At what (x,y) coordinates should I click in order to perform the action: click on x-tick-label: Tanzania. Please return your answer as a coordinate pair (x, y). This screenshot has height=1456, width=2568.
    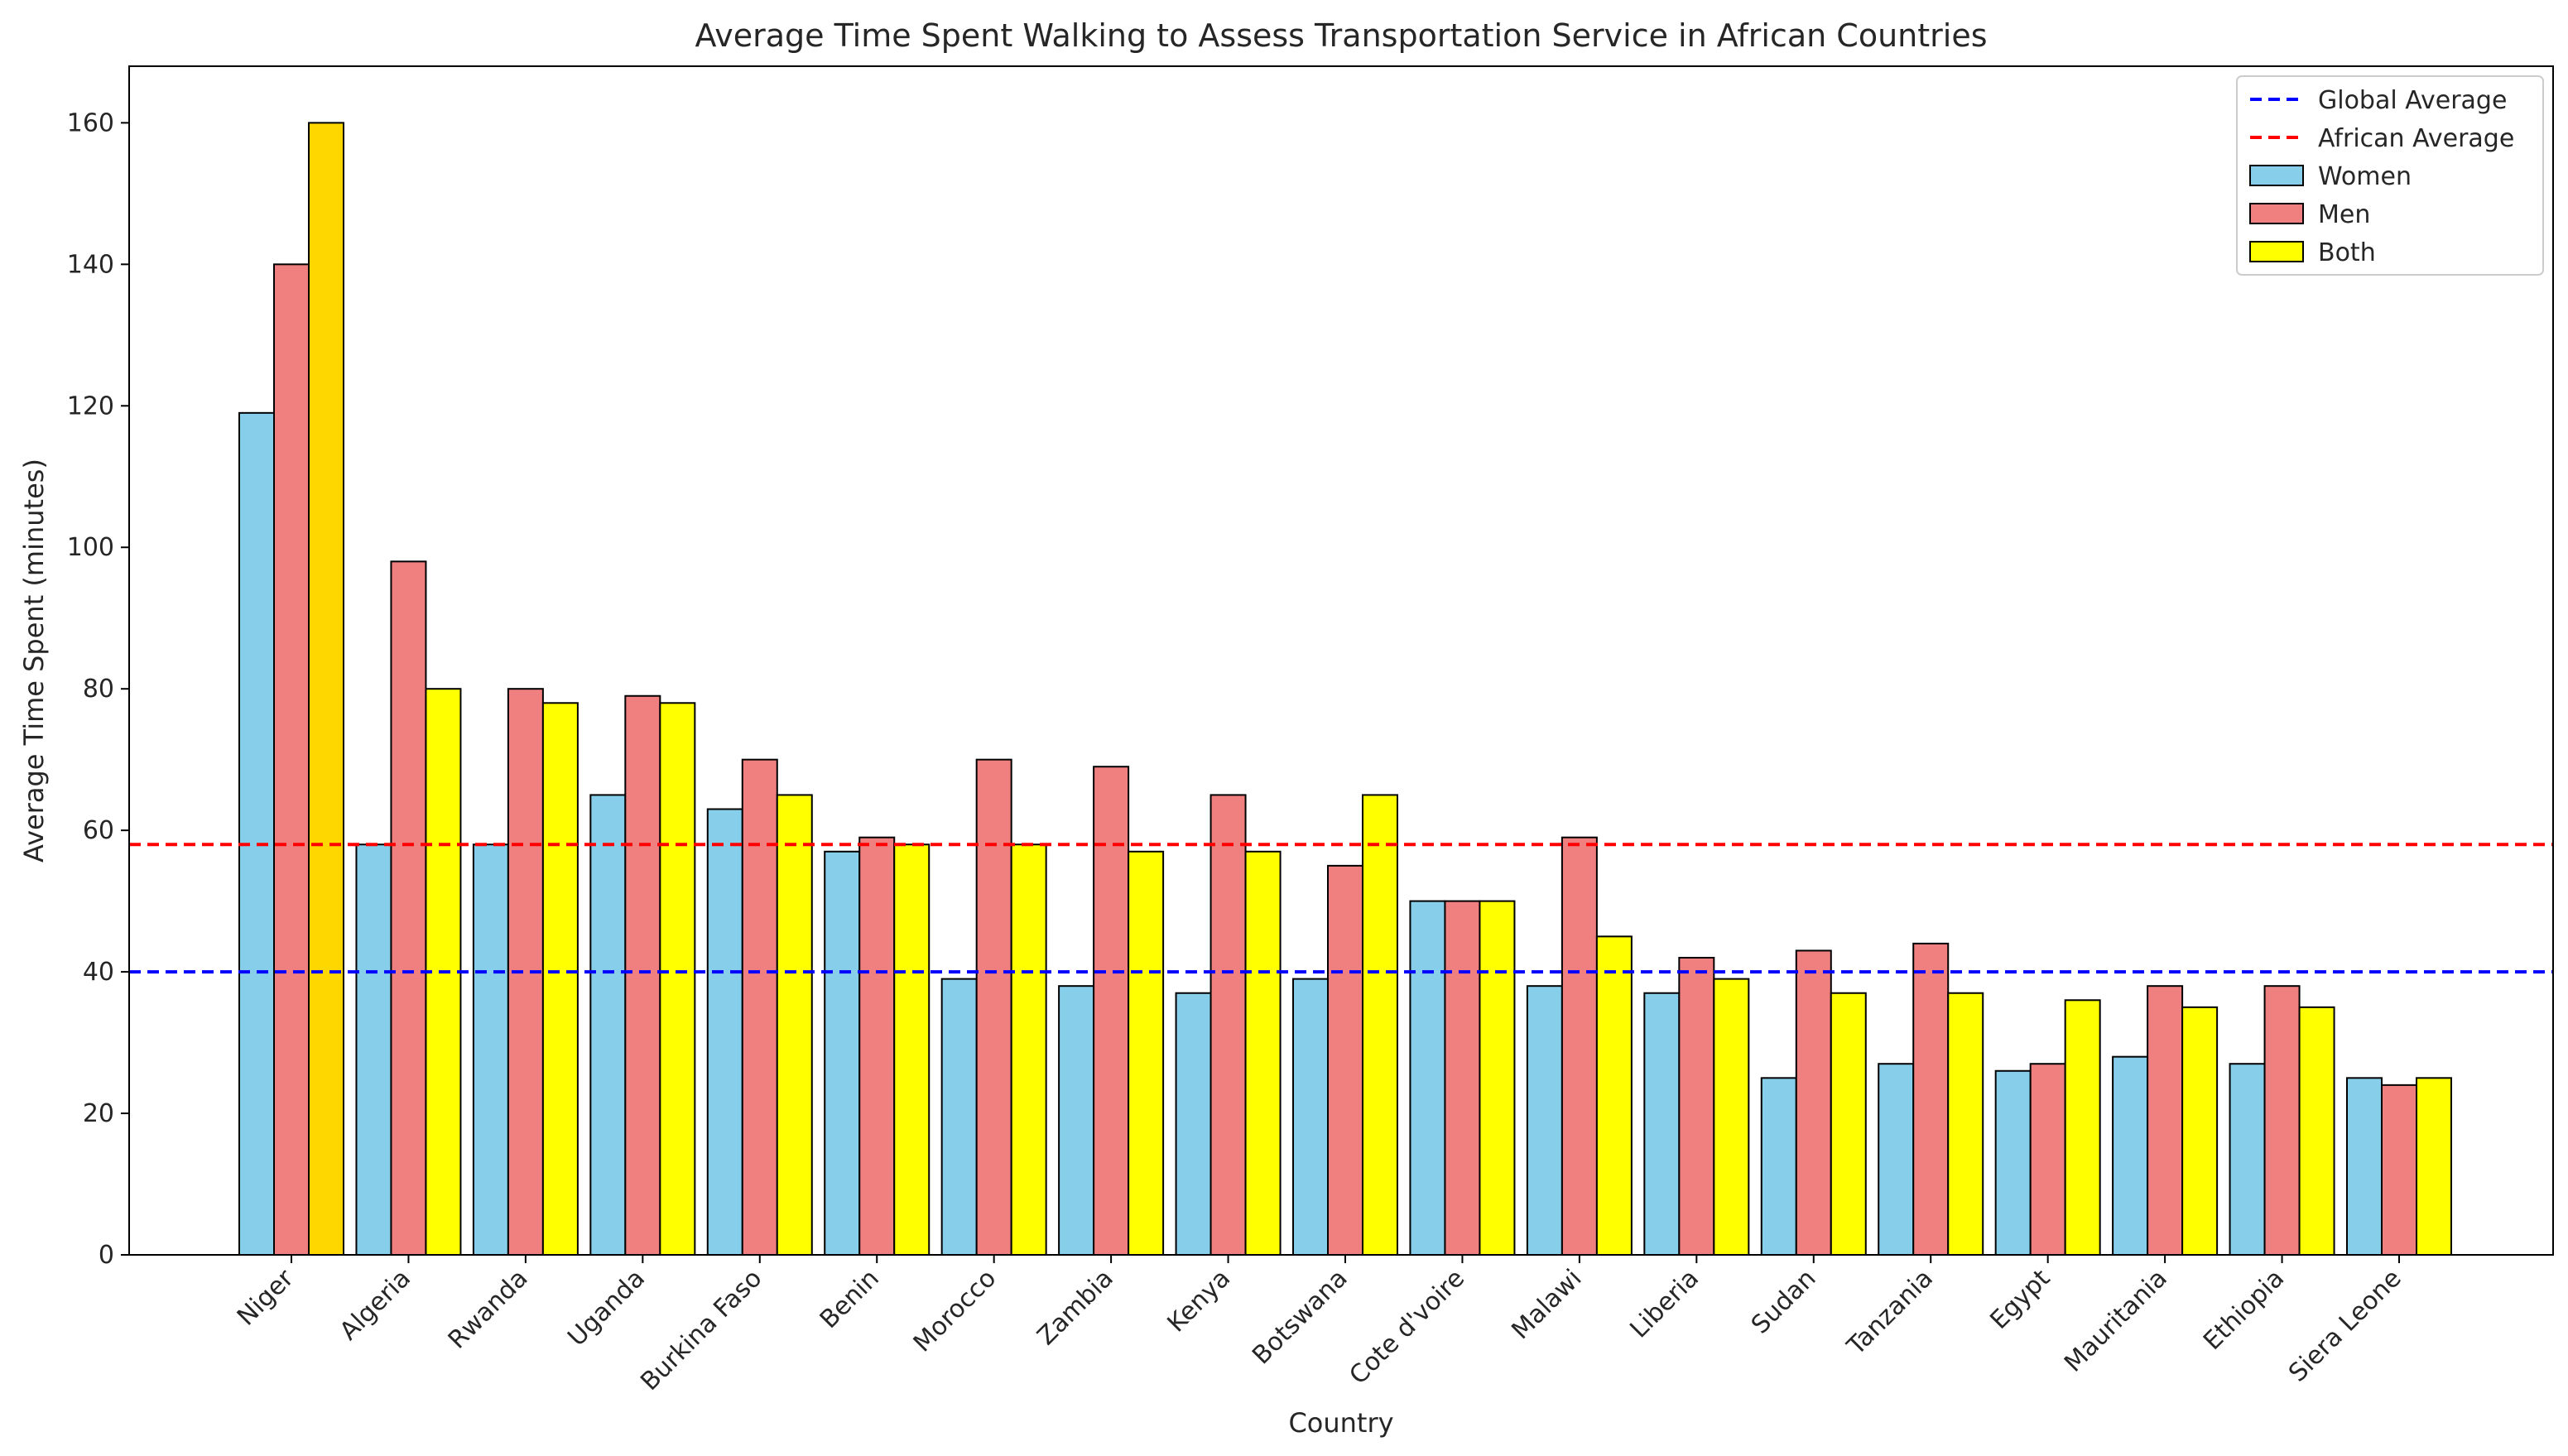
    Looking at the image, I should click on (1890, 1313).